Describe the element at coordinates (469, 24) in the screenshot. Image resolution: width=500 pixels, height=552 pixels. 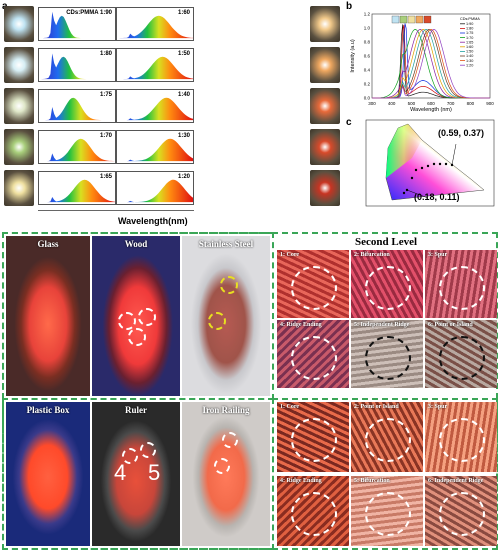
I see `legend-entry: 1:90` at that location.